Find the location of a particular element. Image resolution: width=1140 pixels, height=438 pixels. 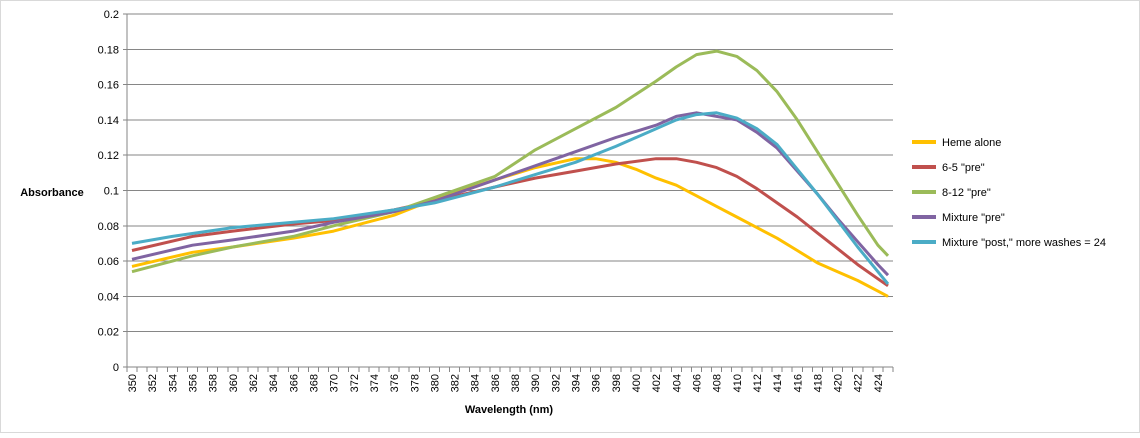

y-tick-label: 0 is located at coordinates (116, 368).